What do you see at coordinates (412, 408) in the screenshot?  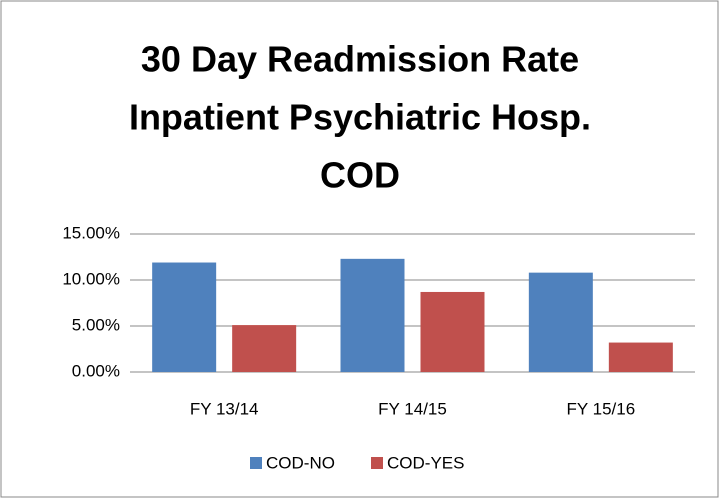 I see `x-tick-label: FY 14/15` at bounding box center [412, 408].